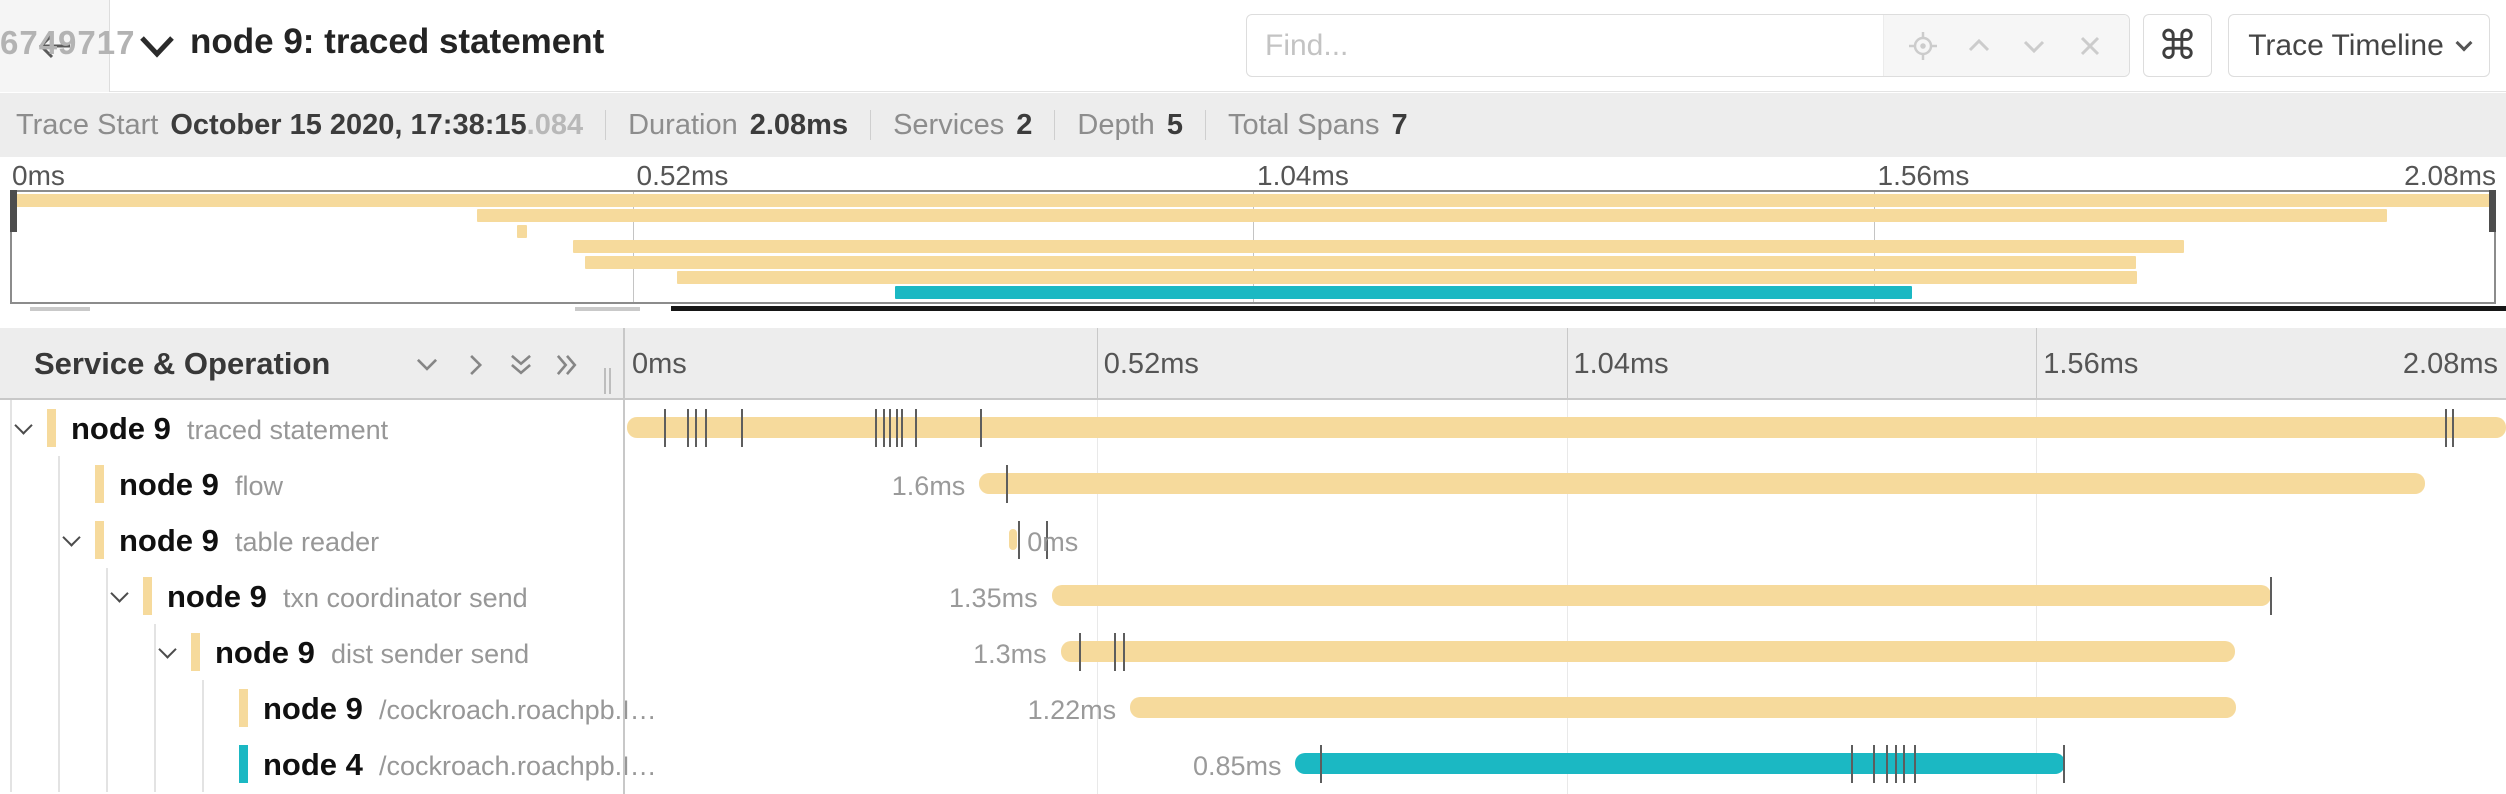  Describe the element at coordinates (2006, 45) in the screenshot. I see `find-controls` at that location.